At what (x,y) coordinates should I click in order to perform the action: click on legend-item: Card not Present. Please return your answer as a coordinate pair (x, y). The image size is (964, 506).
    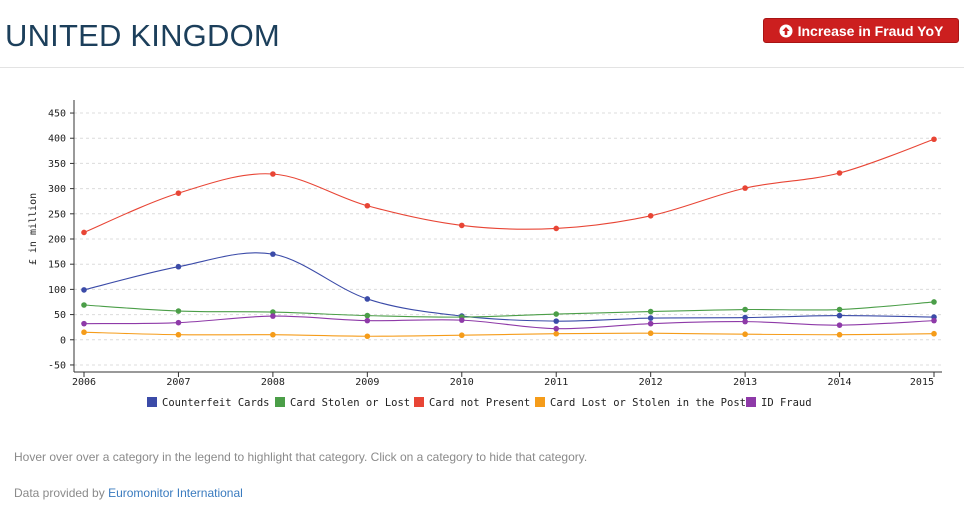
    Looking at the image, I should click on (472, 403).